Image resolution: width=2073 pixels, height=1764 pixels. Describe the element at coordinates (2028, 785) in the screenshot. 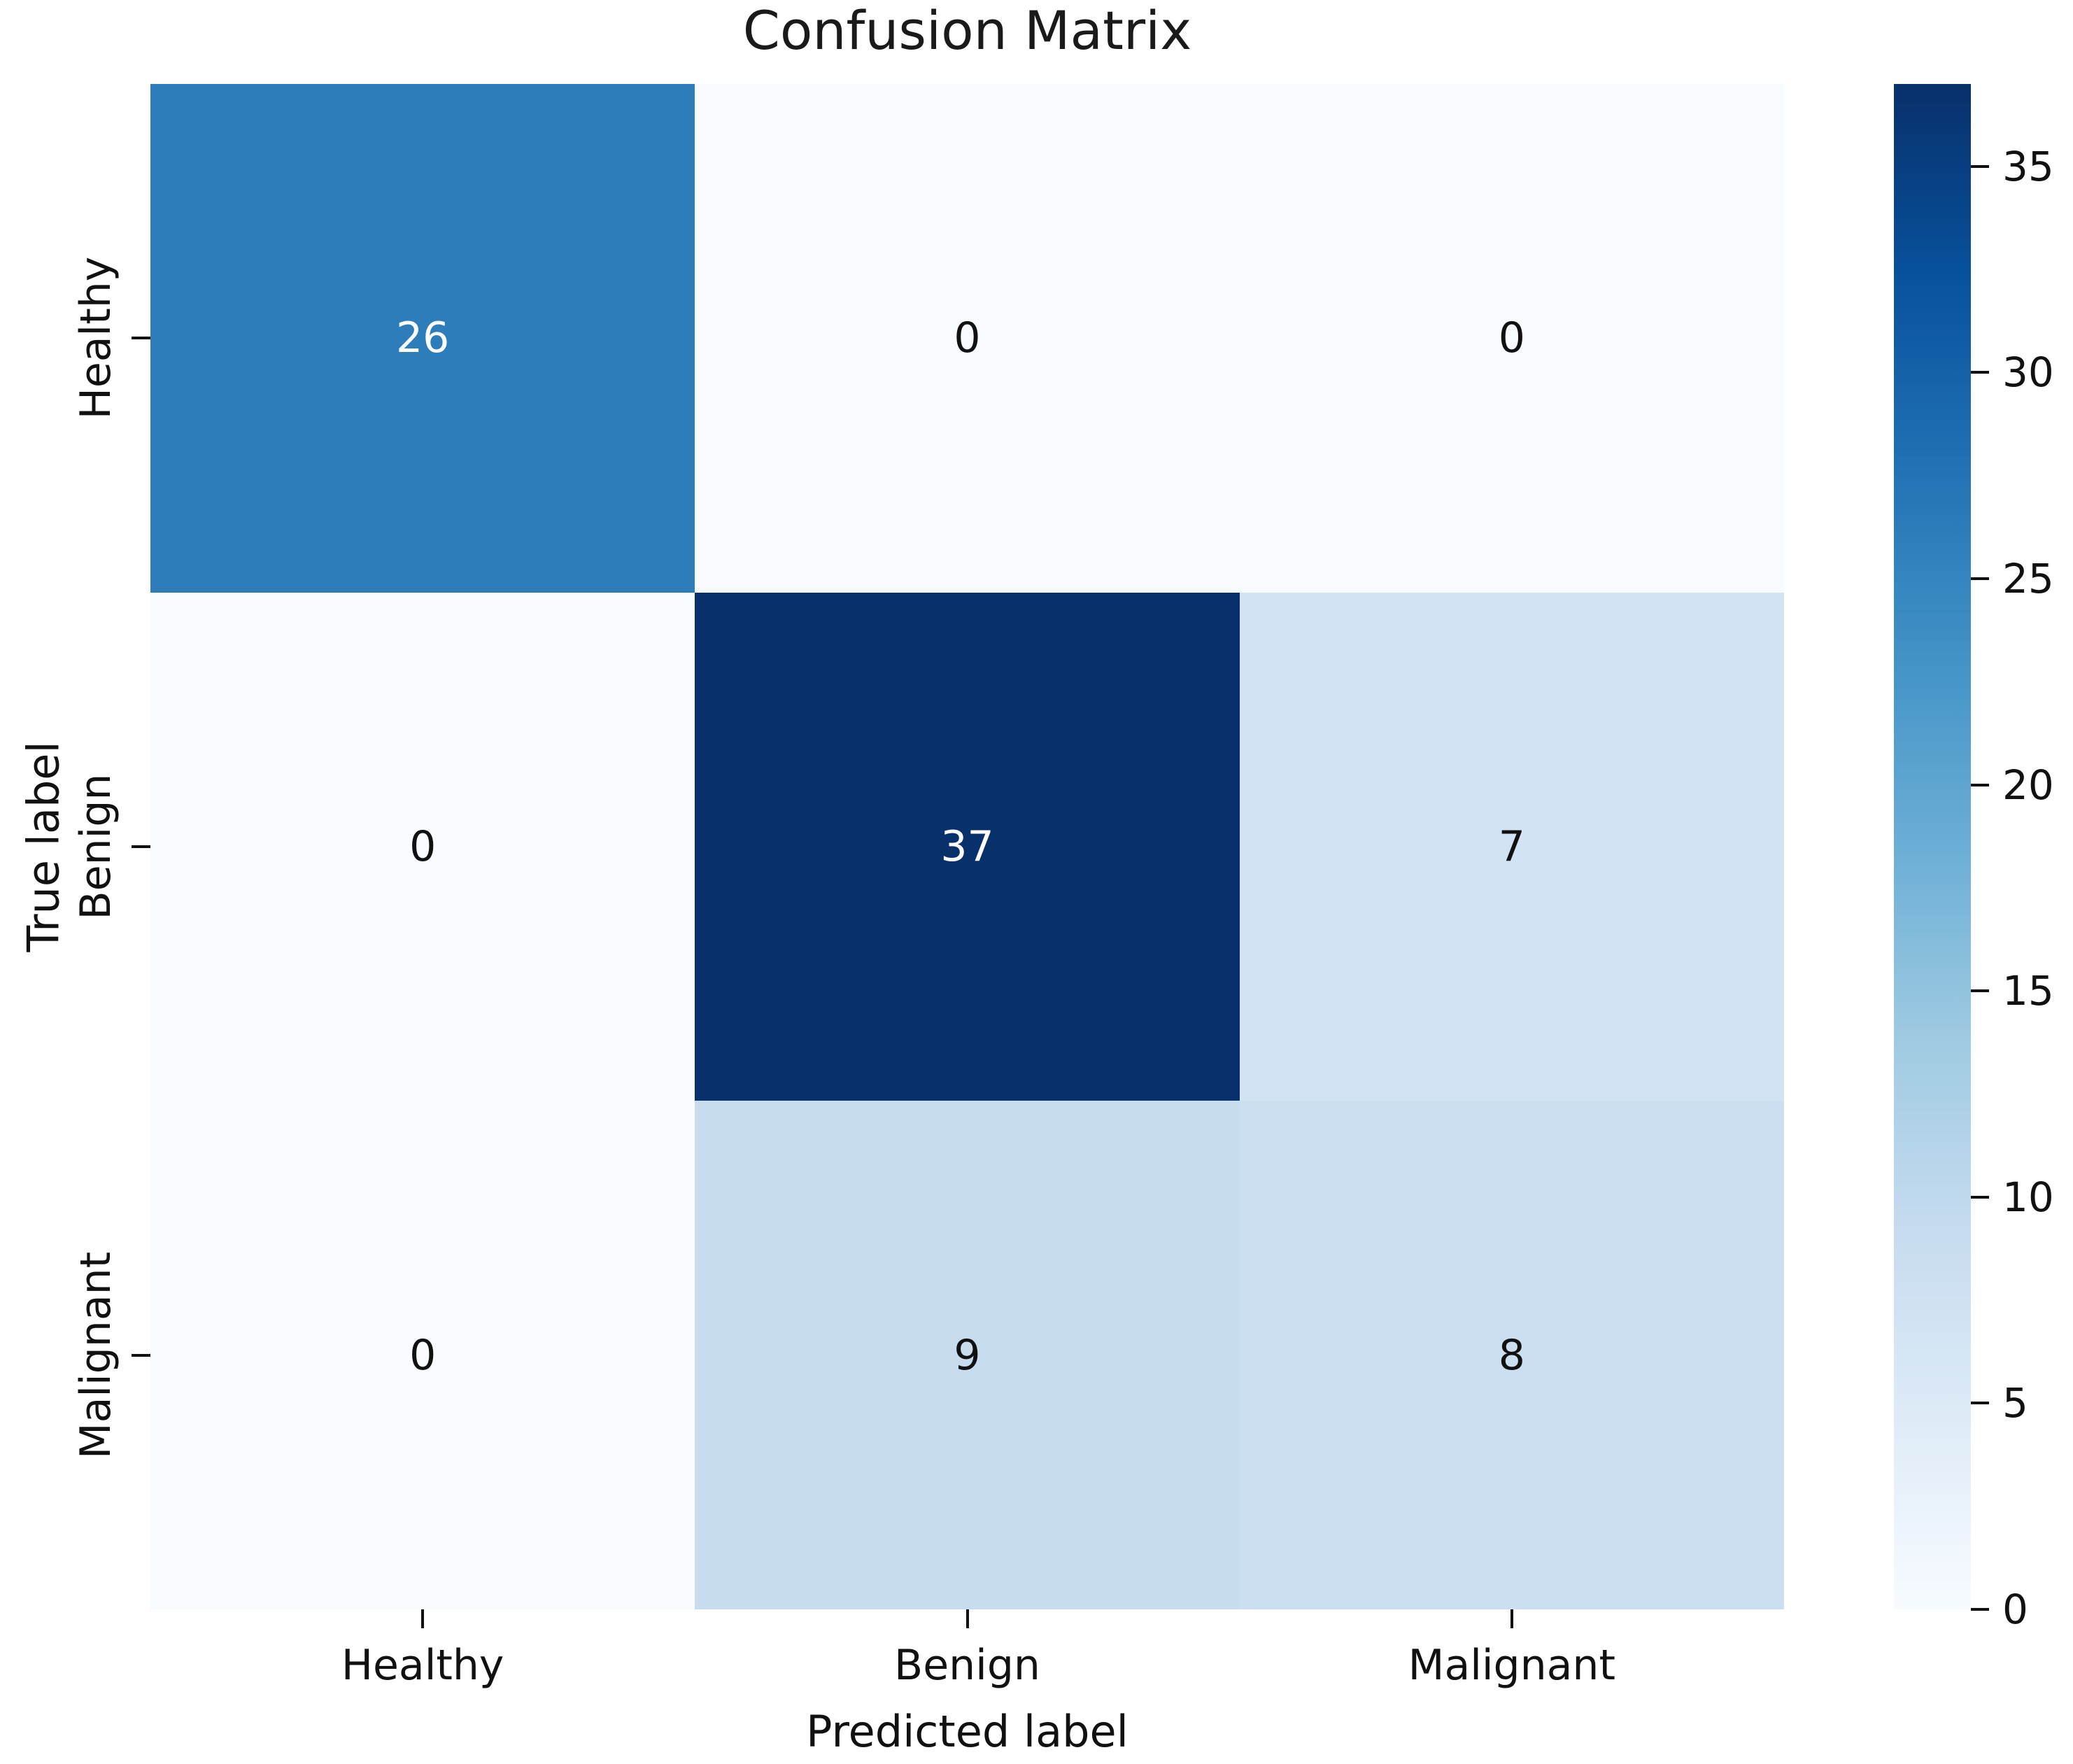

I see `colorbar-tick-label: 20` at that location.